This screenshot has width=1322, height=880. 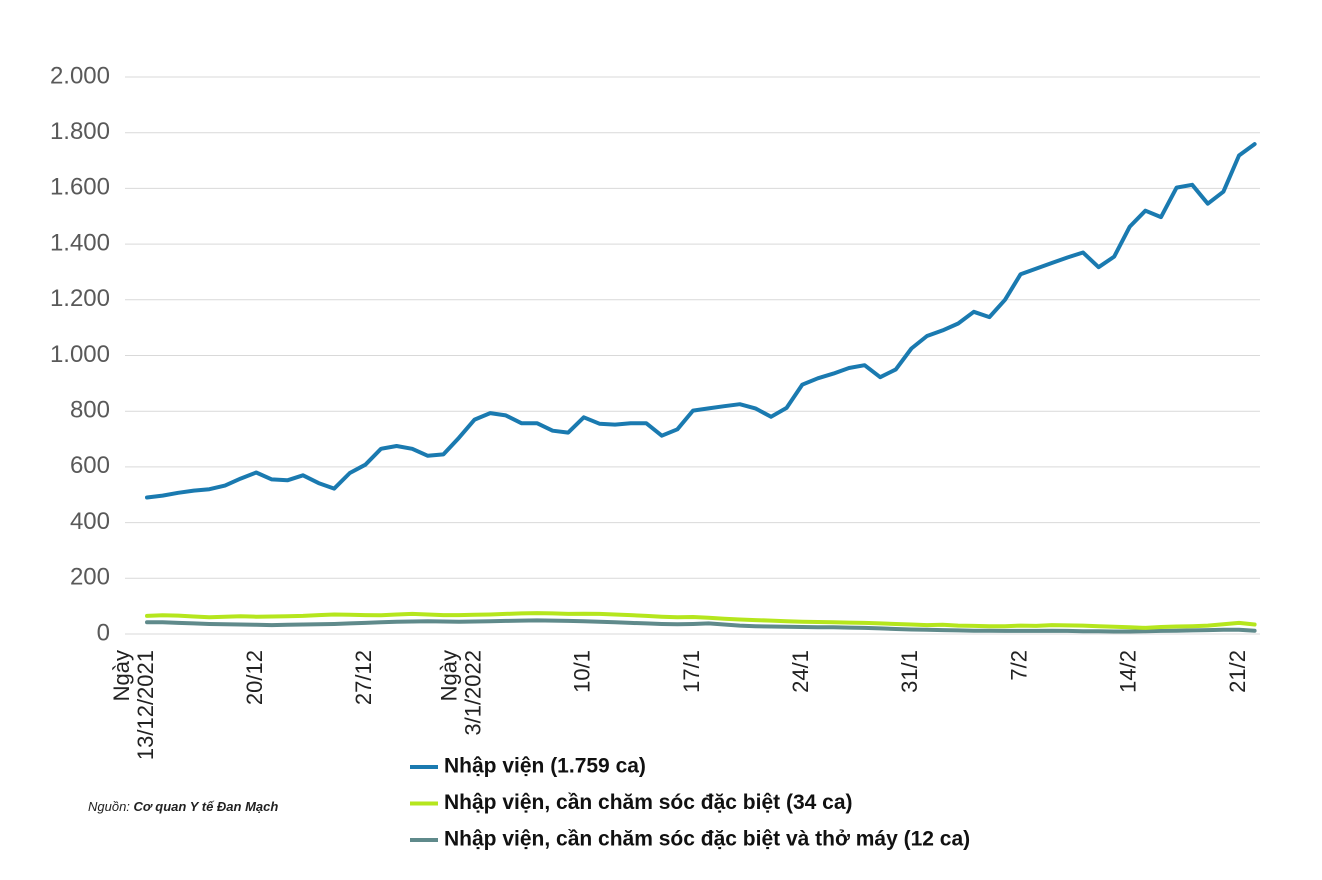 I want to click on y-tick-label: 1.800, so click(x=80, y=131).